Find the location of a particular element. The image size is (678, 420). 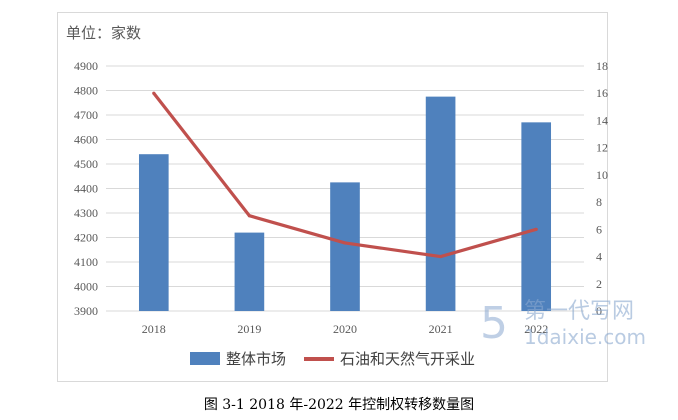

x-tick-label: 2021 is located at coordinates (441, 329).